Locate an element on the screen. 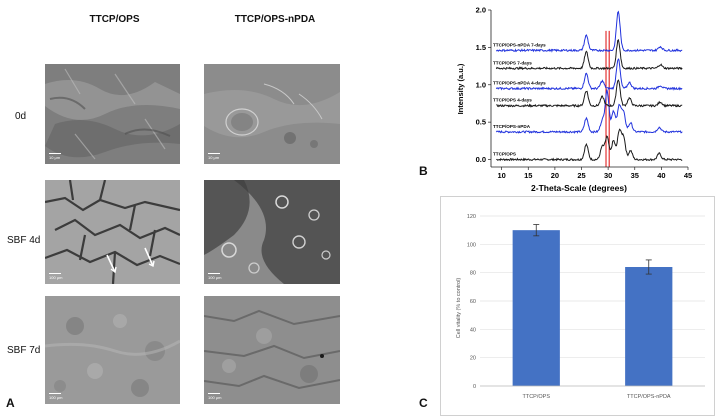 The width and height of the screenshot is (719, 419). sem-image-ttcp-ops-sbf-4d: 100 μm is located at coordinates (112, 232).